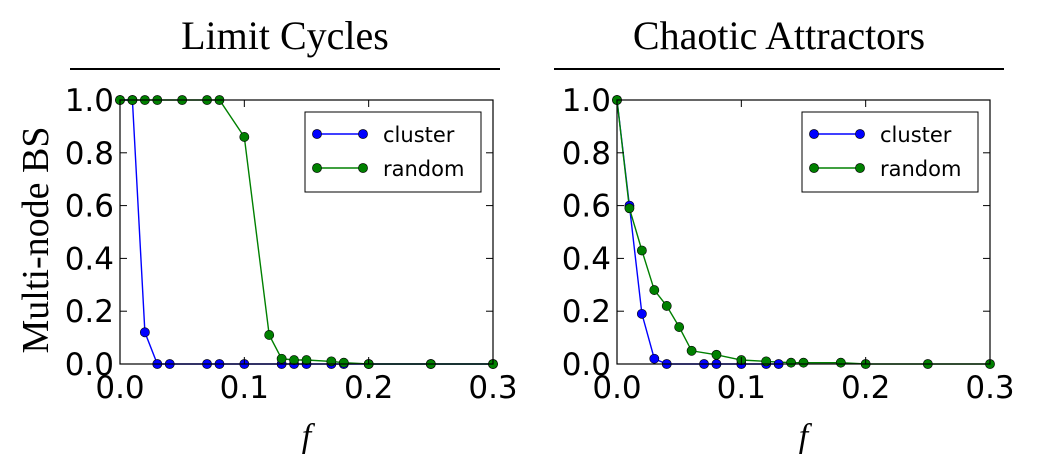 This screenshot has width=1040, height=469. I want to click on panel-title-chaotic-attractors: Chaotic Attractors, so click(779, 35).